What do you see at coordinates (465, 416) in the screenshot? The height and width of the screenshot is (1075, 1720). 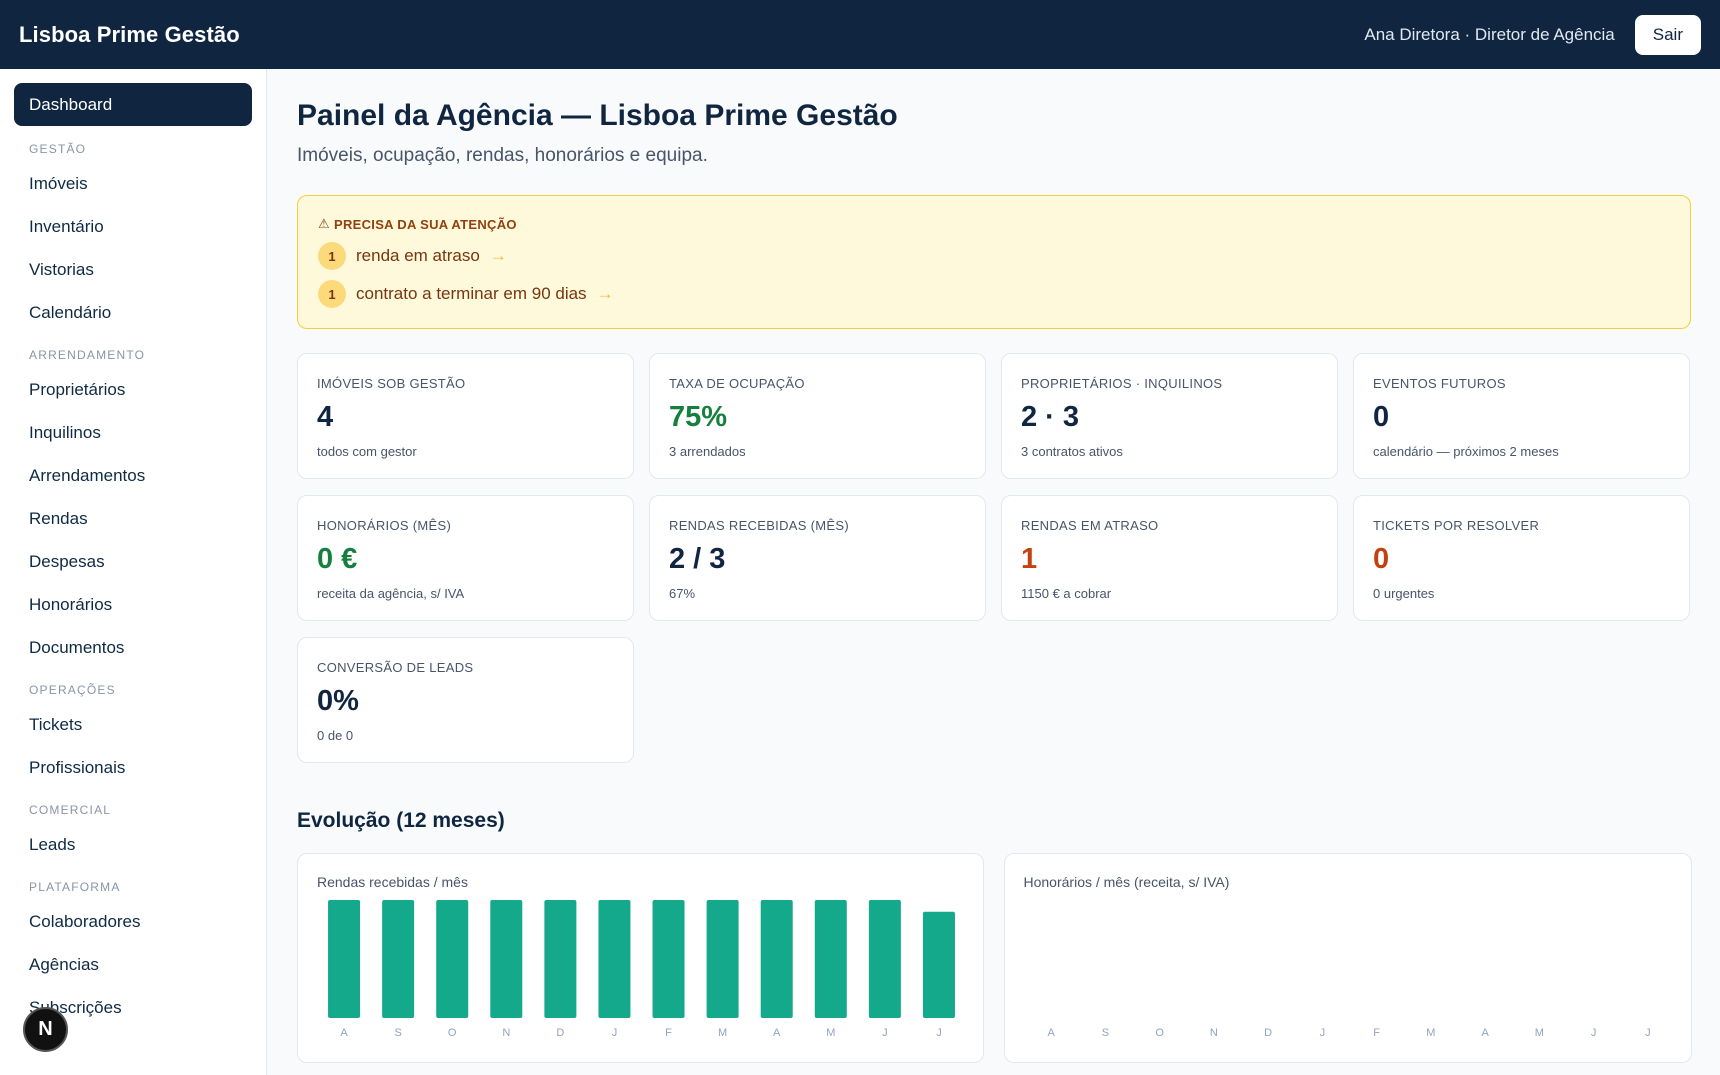 I see `kpi-card: IMÓVEIS SOB GESTÃO 4 todos com gestor` at bounding box center [465, 416].